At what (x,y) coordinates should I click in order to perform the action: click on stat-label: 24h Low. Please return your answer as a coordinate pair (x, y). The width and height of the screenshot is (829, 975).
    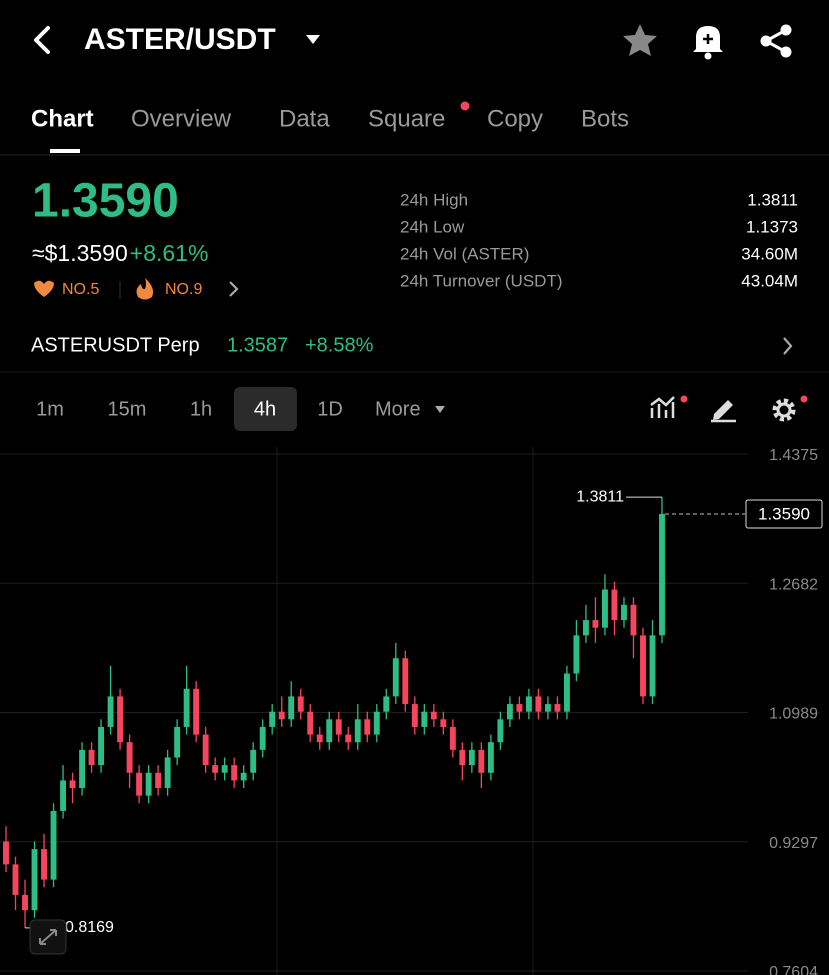
    Looking at the image, I should click on (432, 226).